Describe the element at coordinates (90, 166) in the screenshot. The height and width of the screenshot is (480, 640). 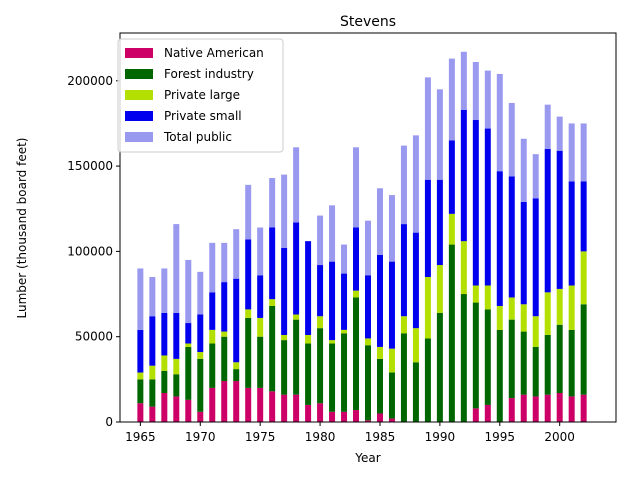
I see `y-tick-label: 150000` at that location.